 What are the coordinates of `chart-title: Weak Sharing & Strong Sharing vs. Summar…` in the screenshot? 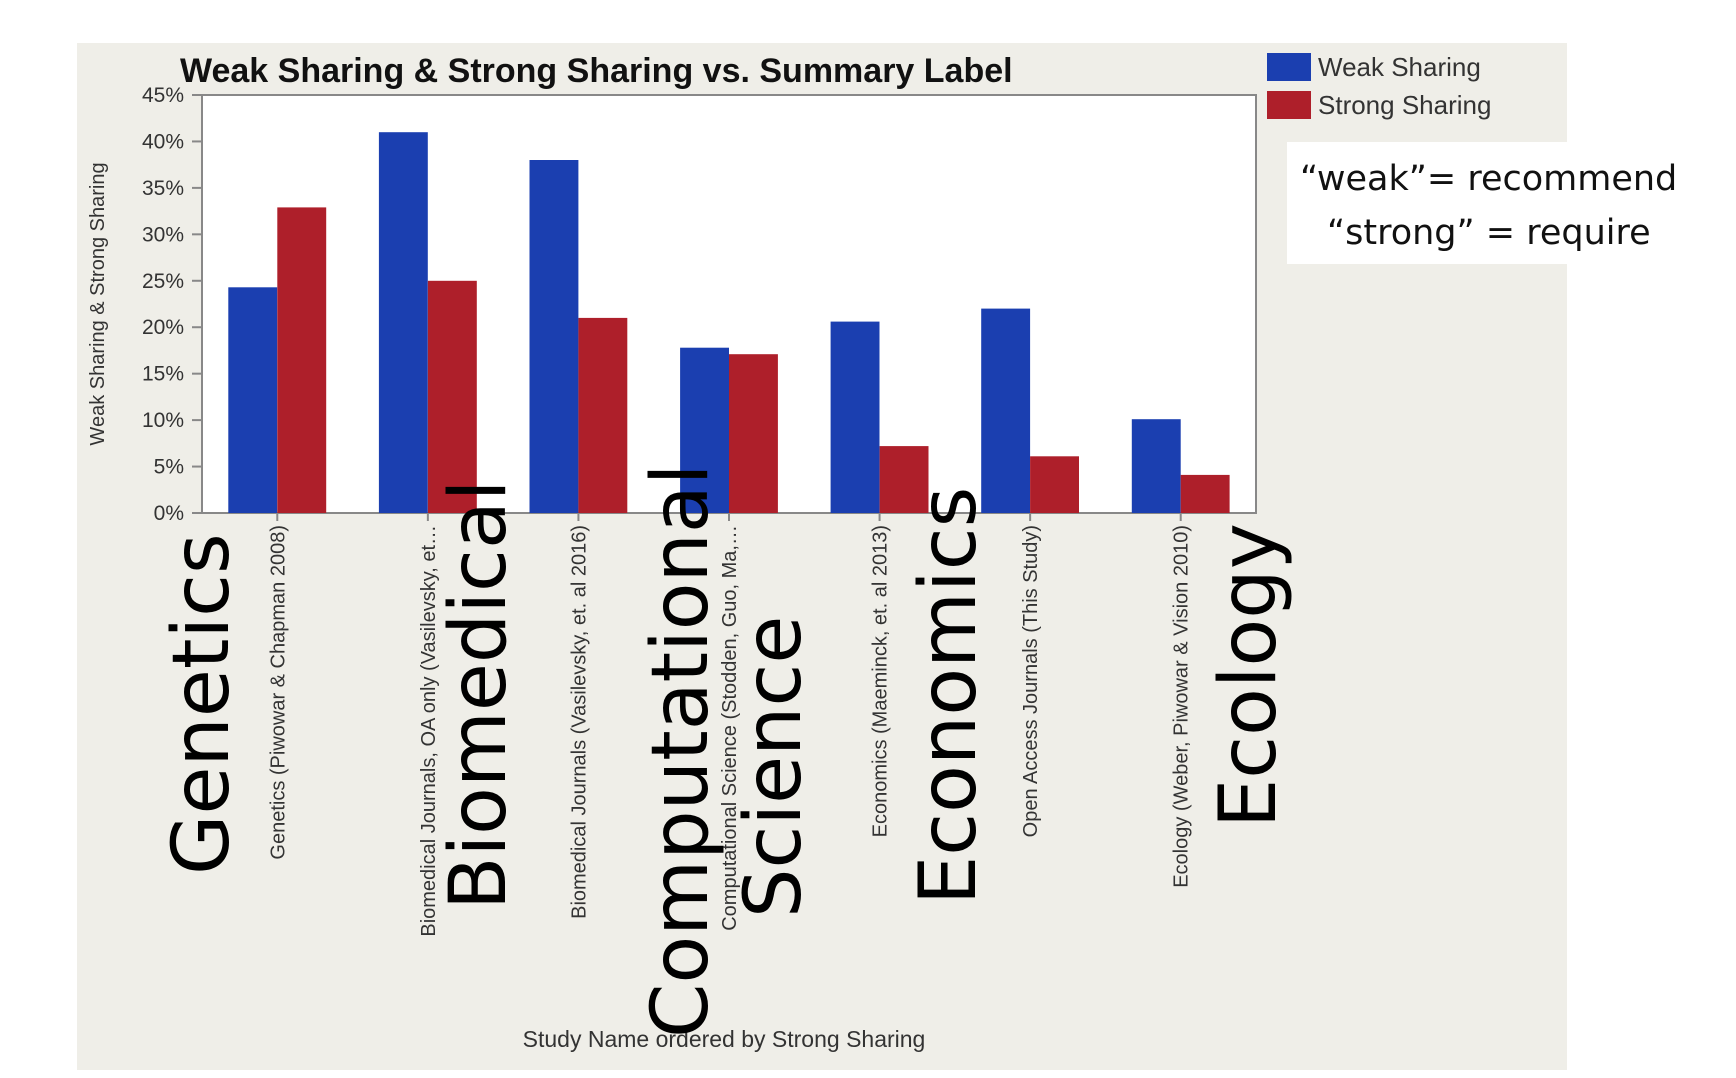 It's located at (596, 71).